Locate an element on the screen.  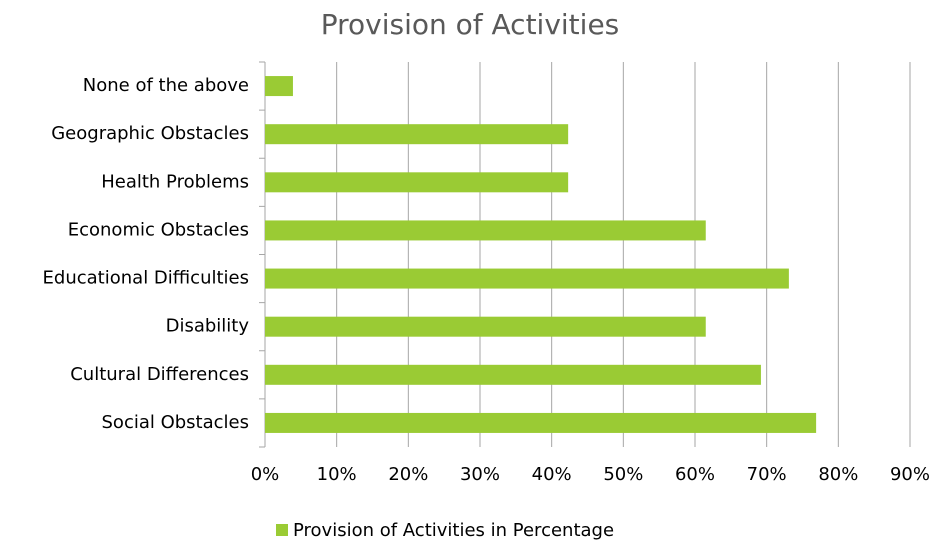
x-tick-label: 90% is located at coordinates (910, 474).